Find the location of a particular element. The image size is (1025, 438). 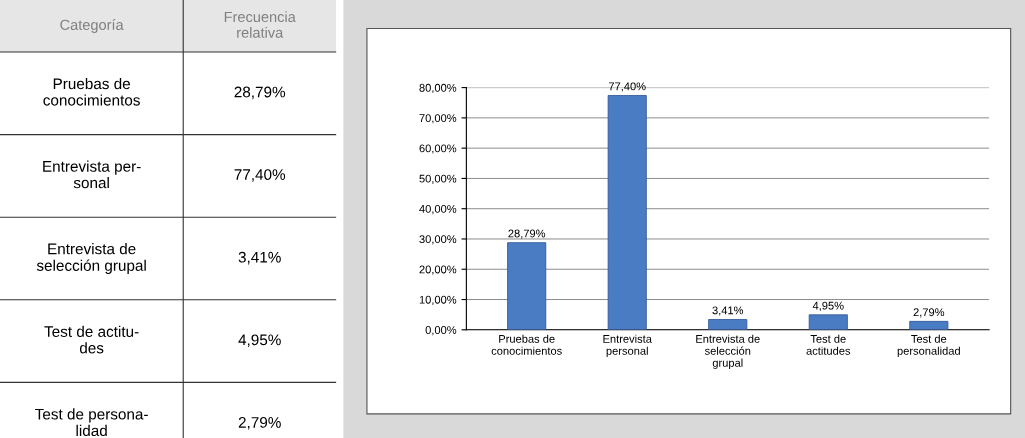

text: 28,79% is located at coordinates (260, 93).